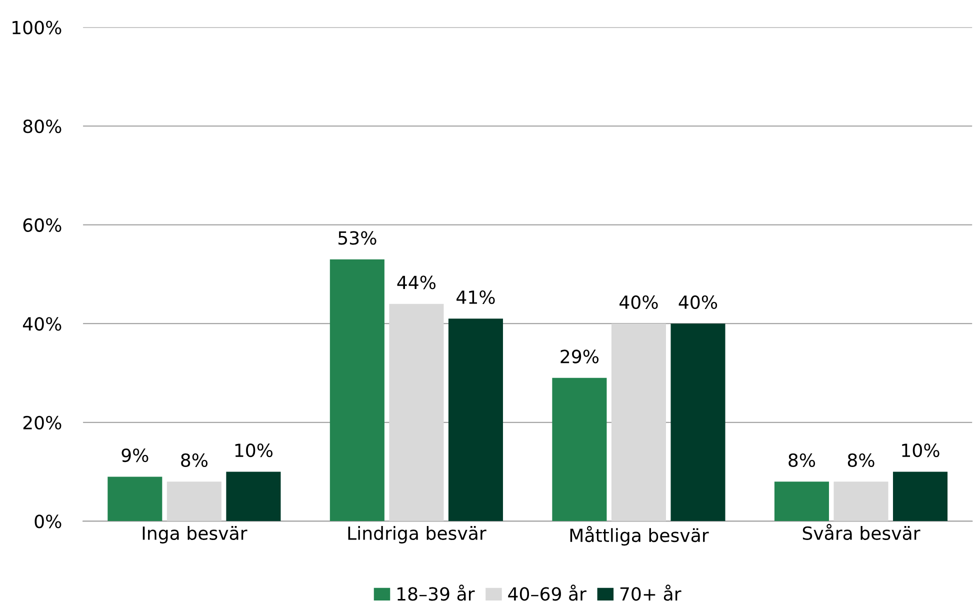 Image resolution: width=977 pixels, height=606 pixels. Describe the element at coordinates (417, 535) in the screenshot. I see `x-tick-label: Lindriga besvär` at that location.